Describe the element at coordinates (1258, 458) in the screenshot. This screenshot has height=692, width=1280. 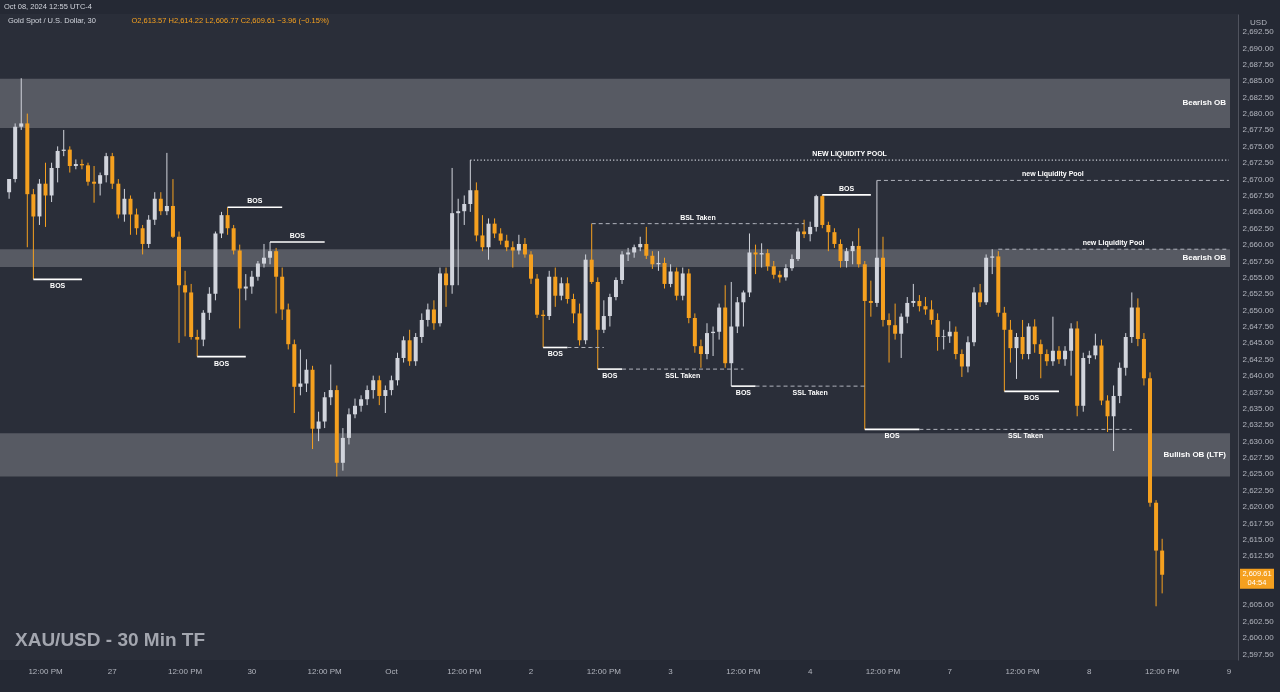
I see `y-tick-label: 2,627.50` at that location.